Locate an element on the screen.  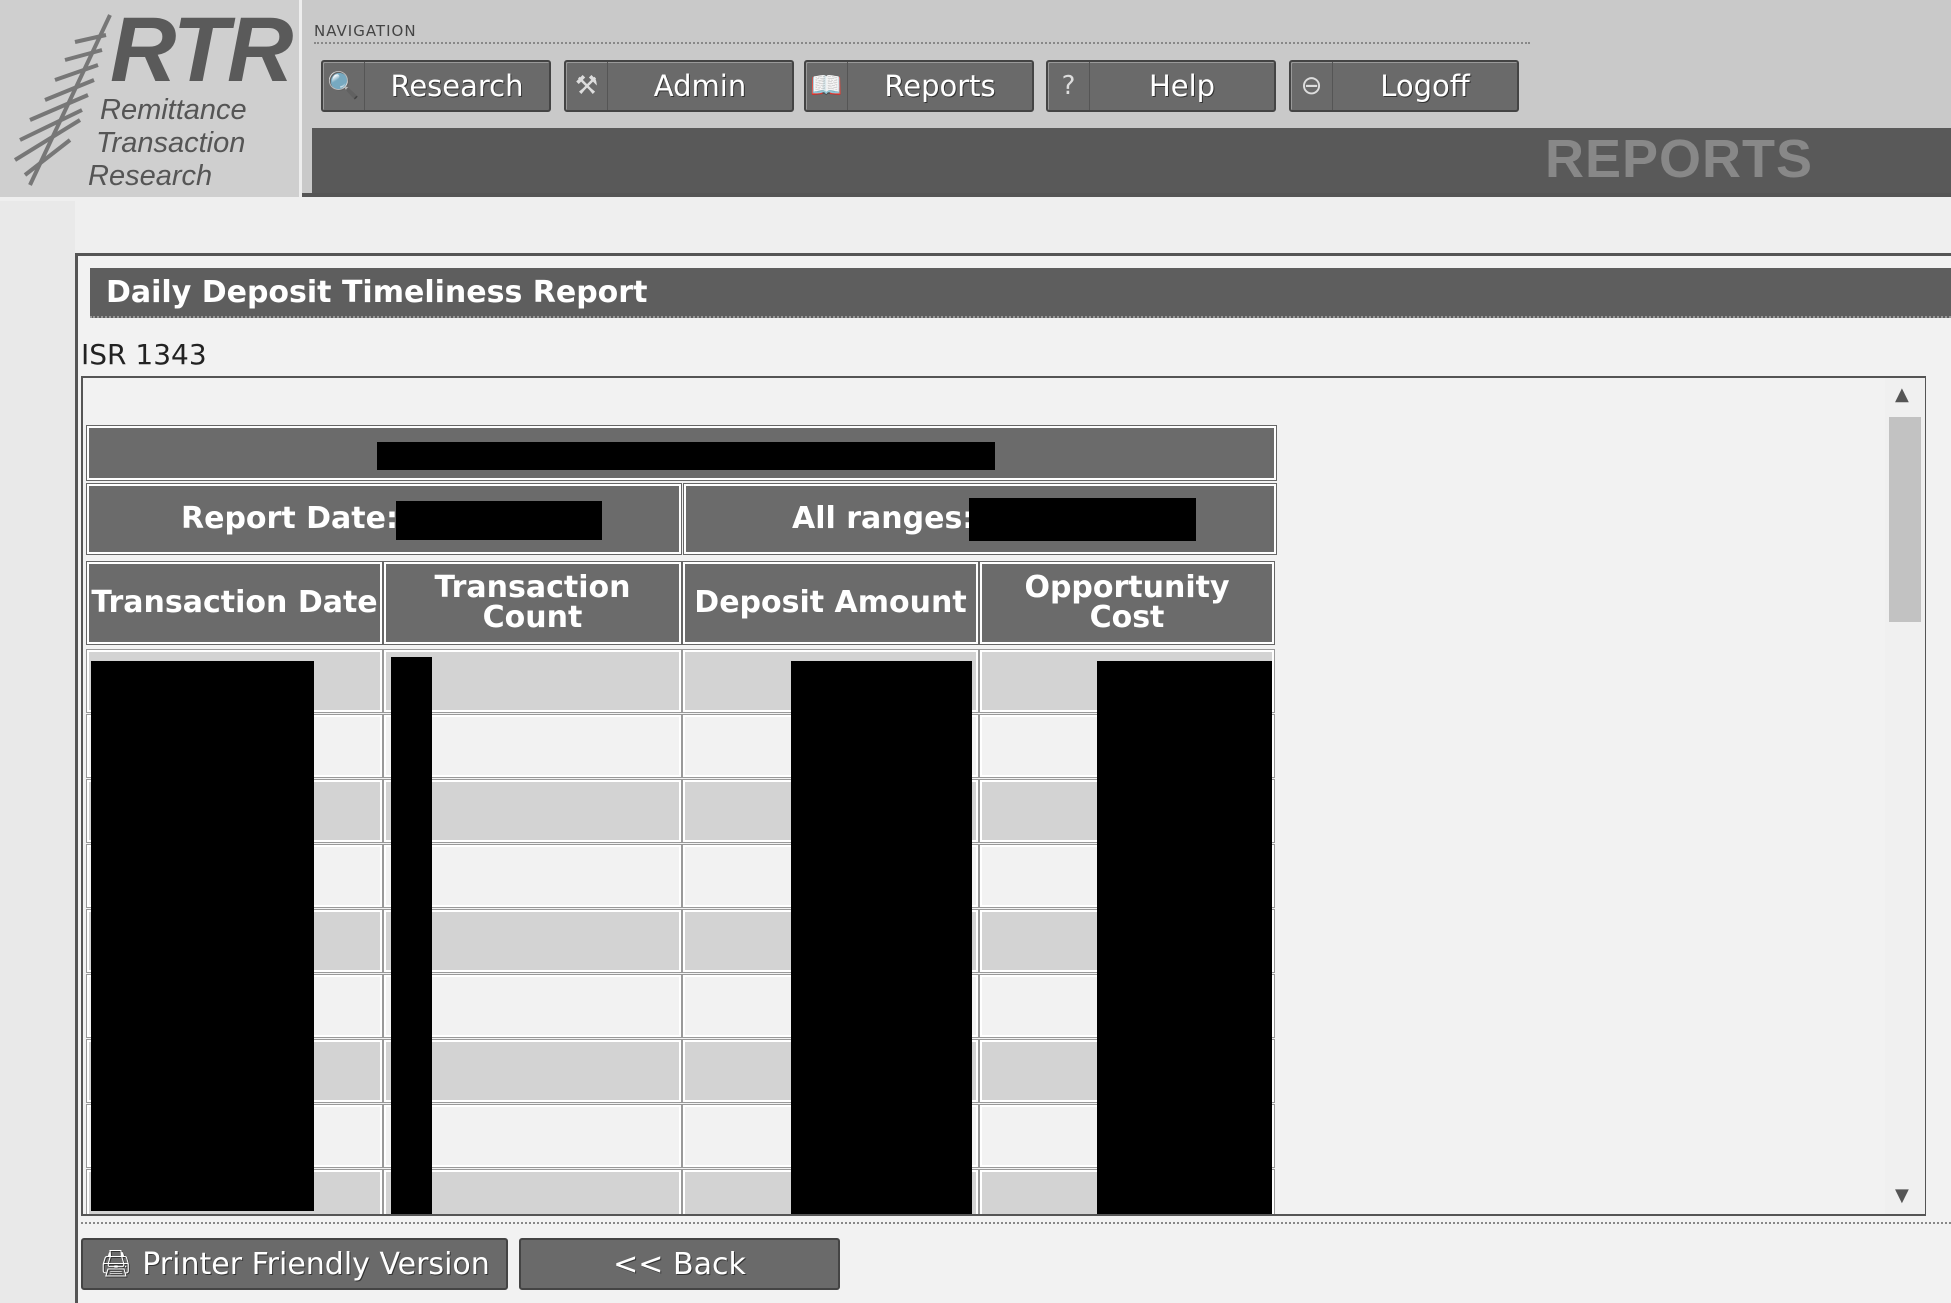
scroll-up-icon: ▲ is located at coordinates (1902, 394).